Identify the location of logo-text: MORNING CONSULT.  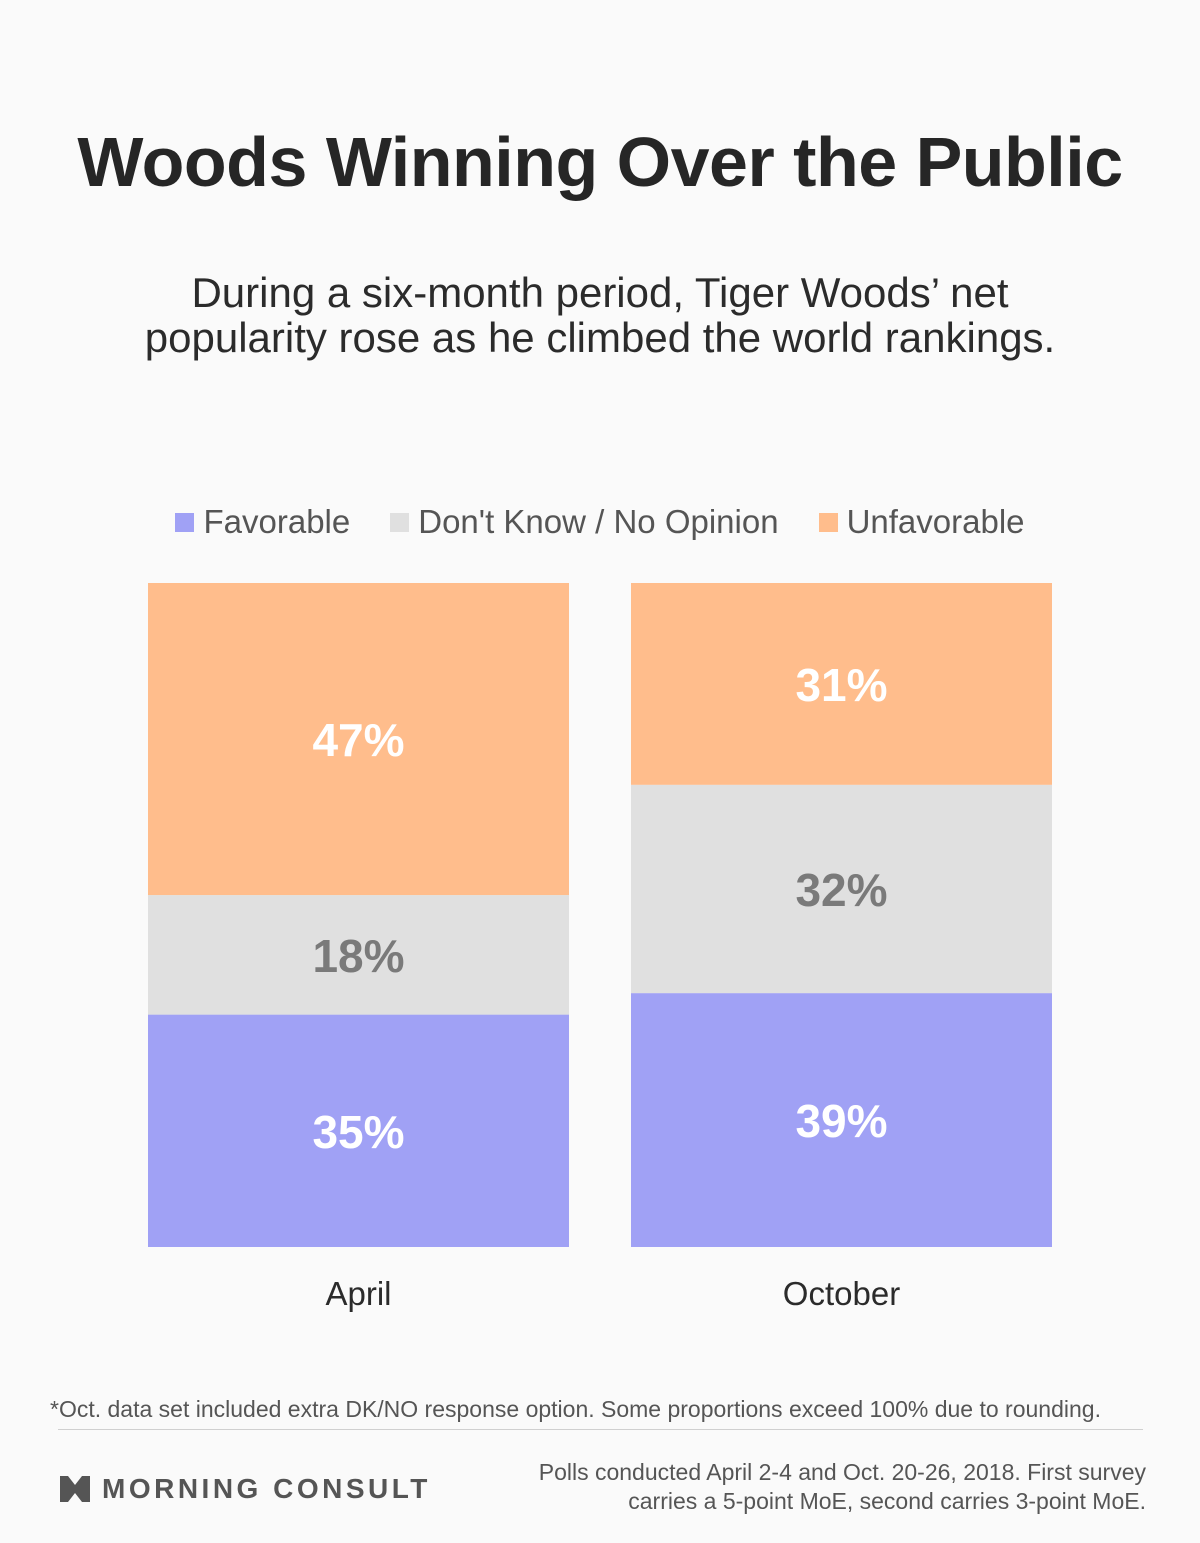
(266, 1488).